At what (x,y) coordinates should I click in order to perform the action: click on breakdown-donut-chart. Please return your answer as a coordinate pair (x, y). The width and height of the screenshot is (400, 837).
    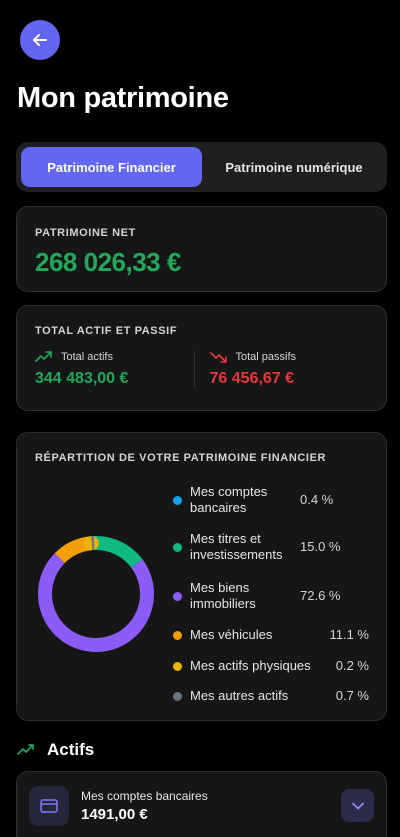
    Looking at the image, I should click on (96, 594).